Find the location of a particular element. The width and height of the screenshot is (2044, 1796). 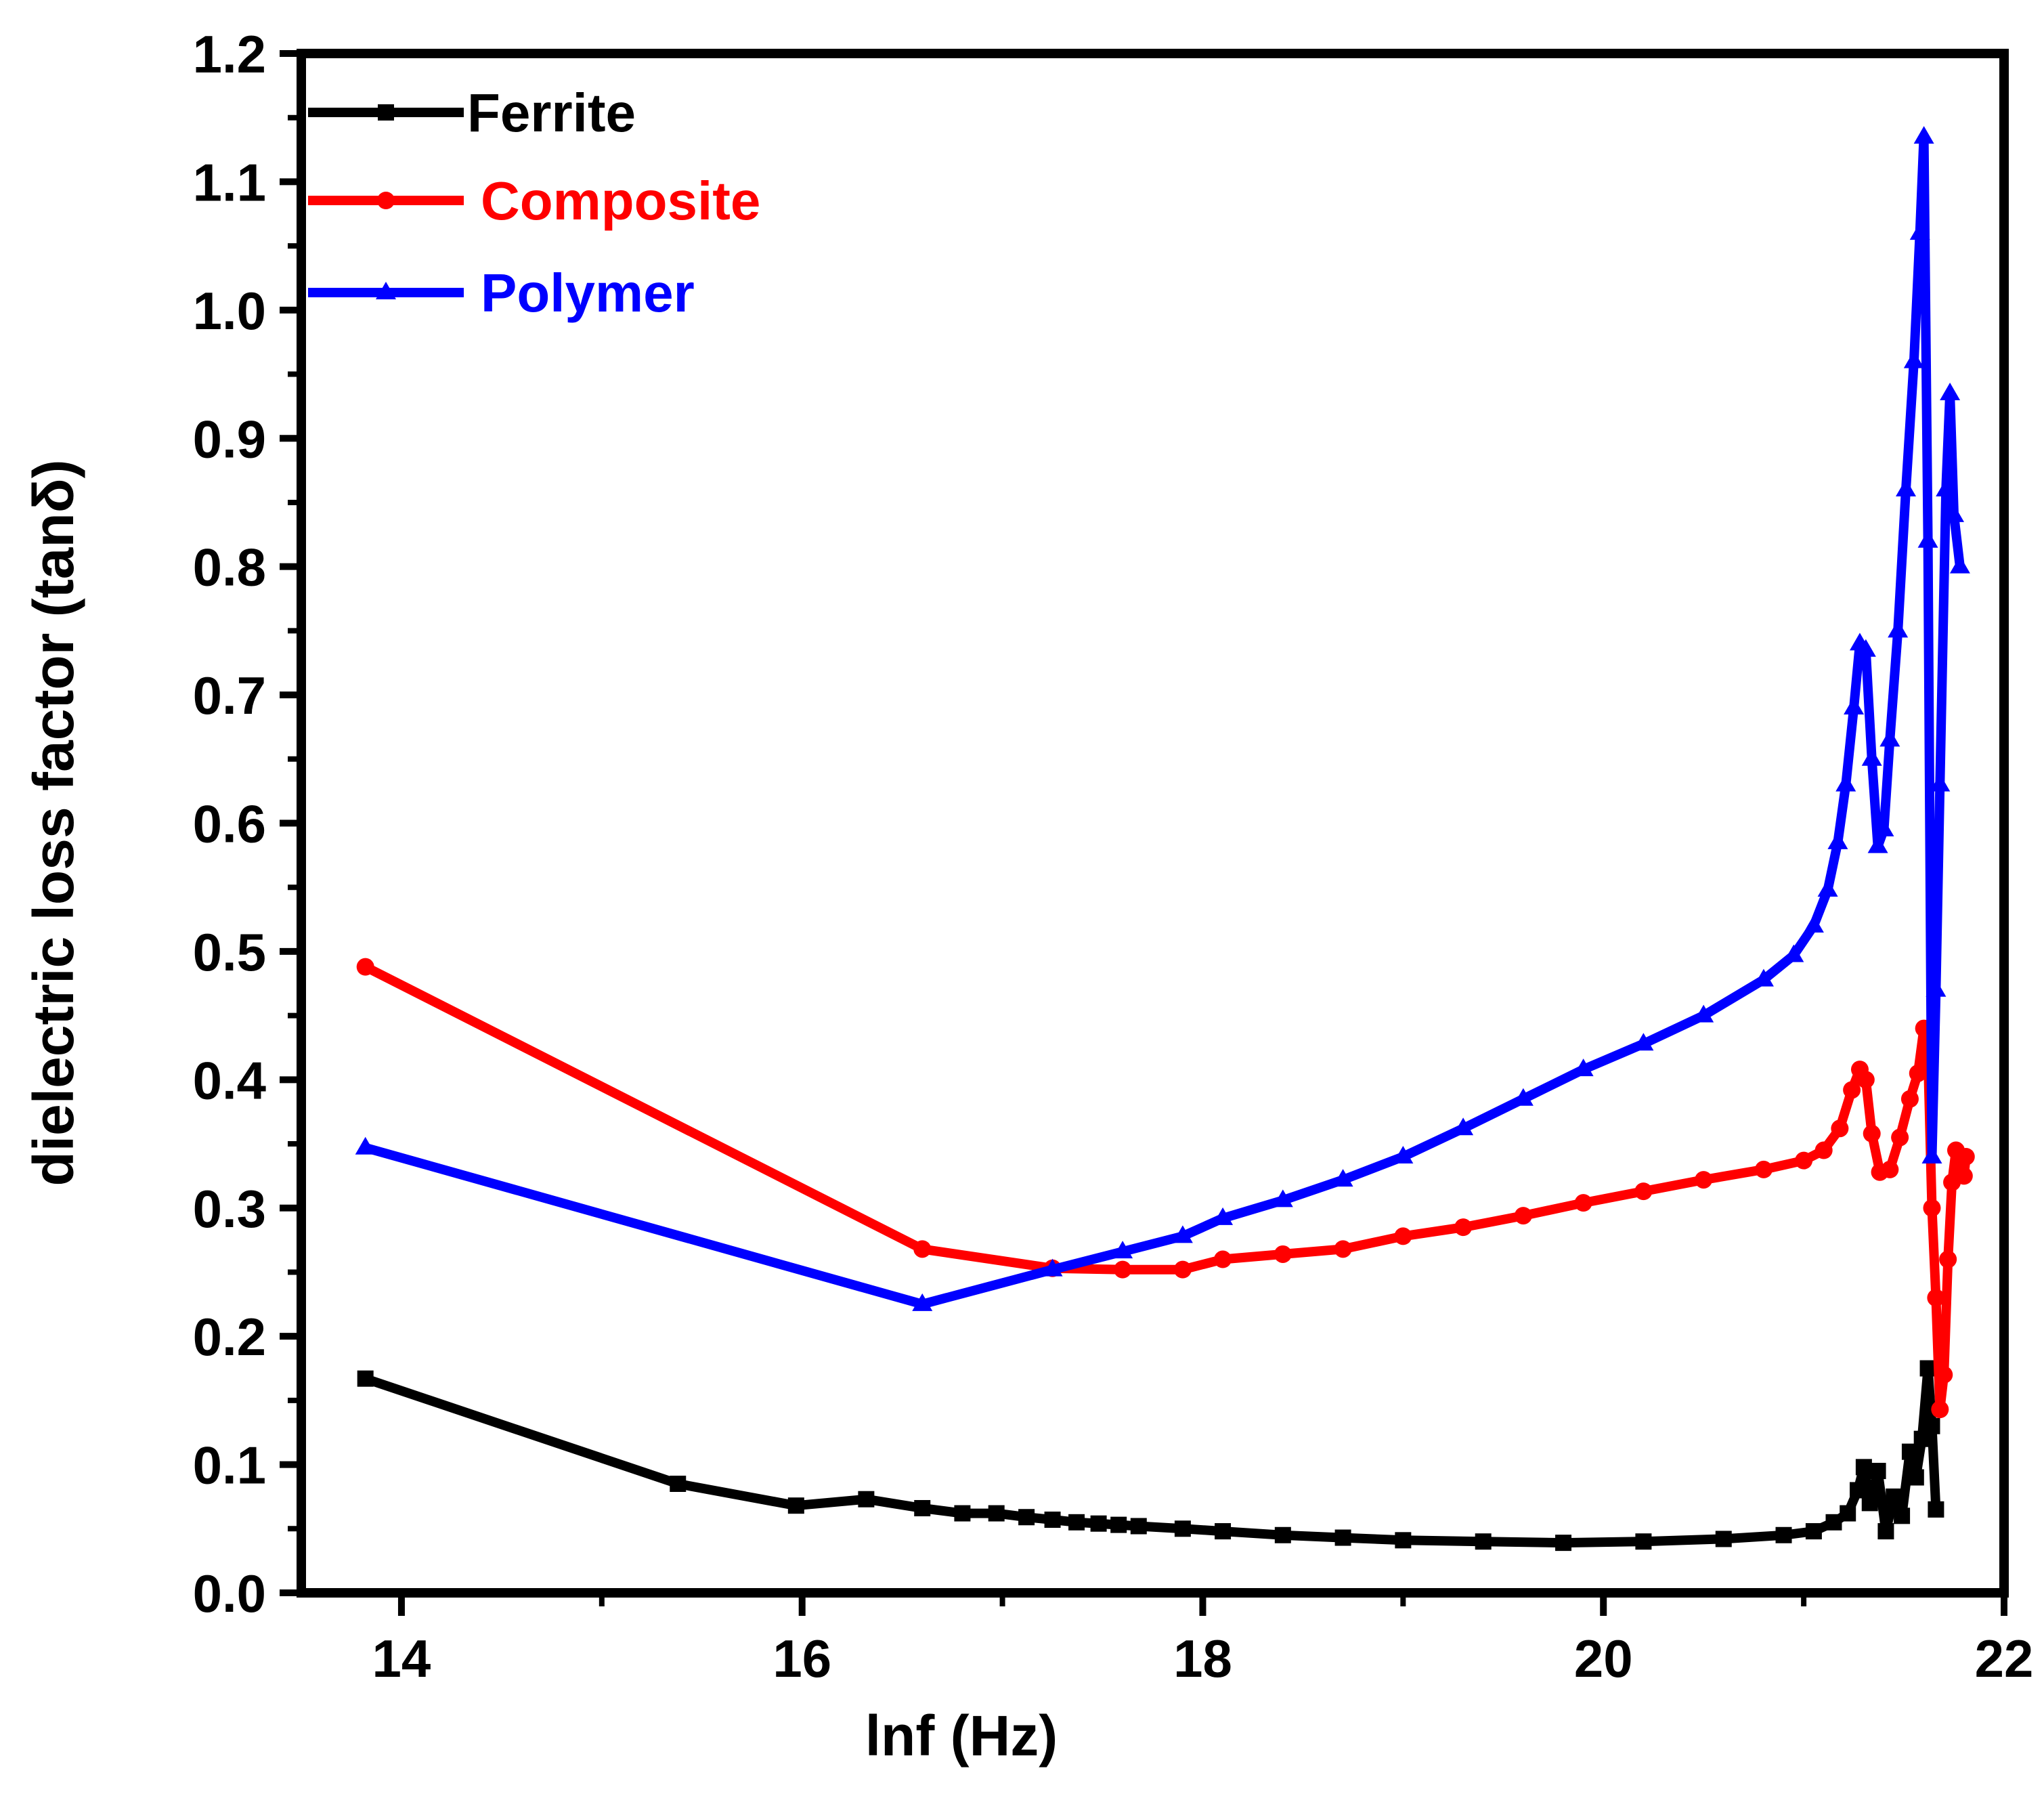

legend: Ferrite Composite Polymer is located at coordinates (534, 203).